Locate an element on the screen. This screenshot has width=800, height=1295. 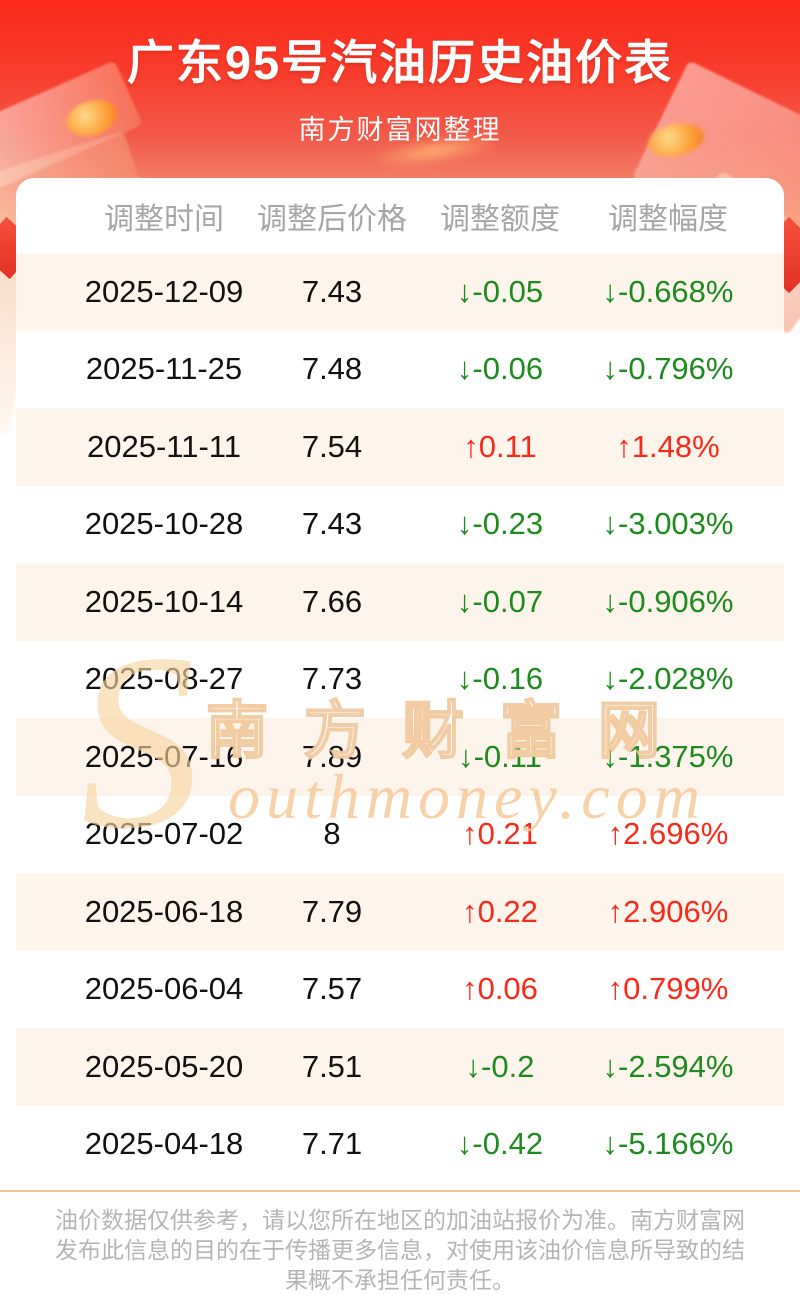
row-change: ↓-0.07 is located at coordinates (500, 601).